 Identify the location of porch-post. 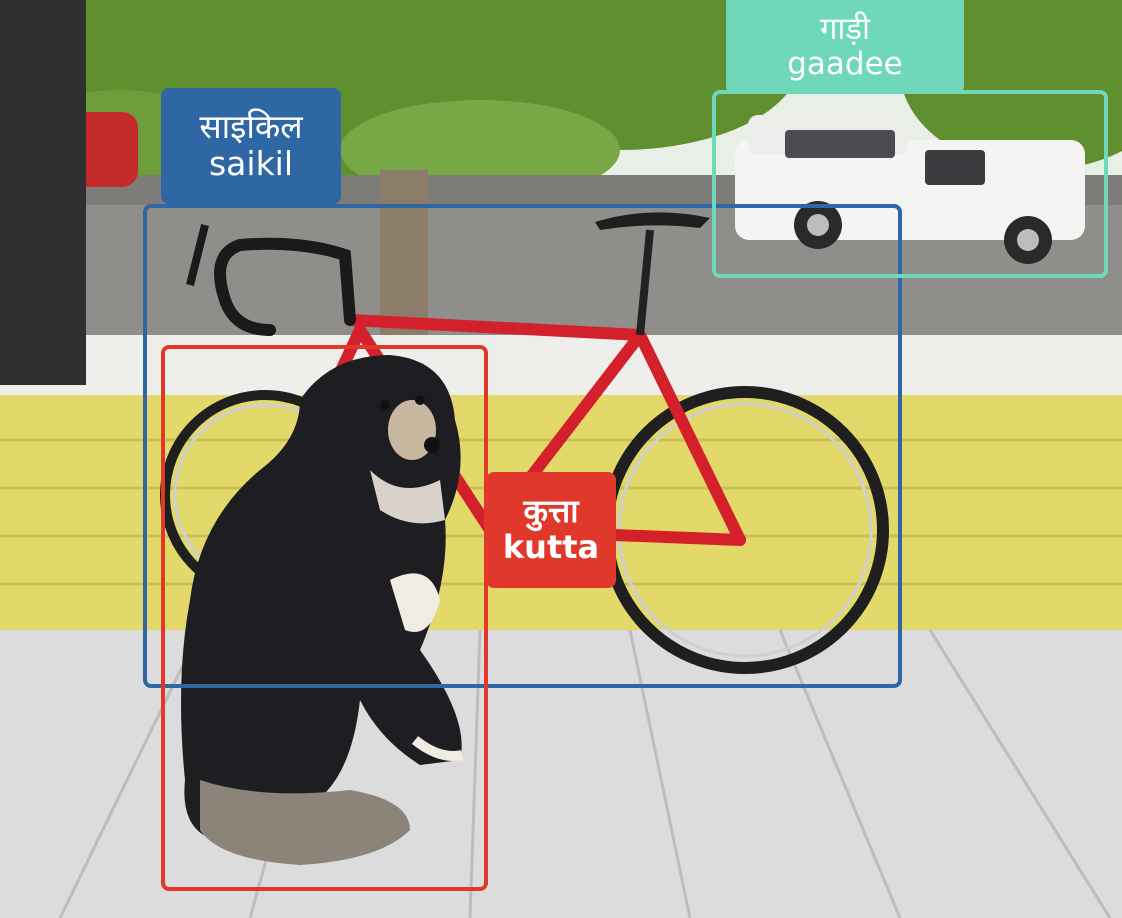
(43, 192).